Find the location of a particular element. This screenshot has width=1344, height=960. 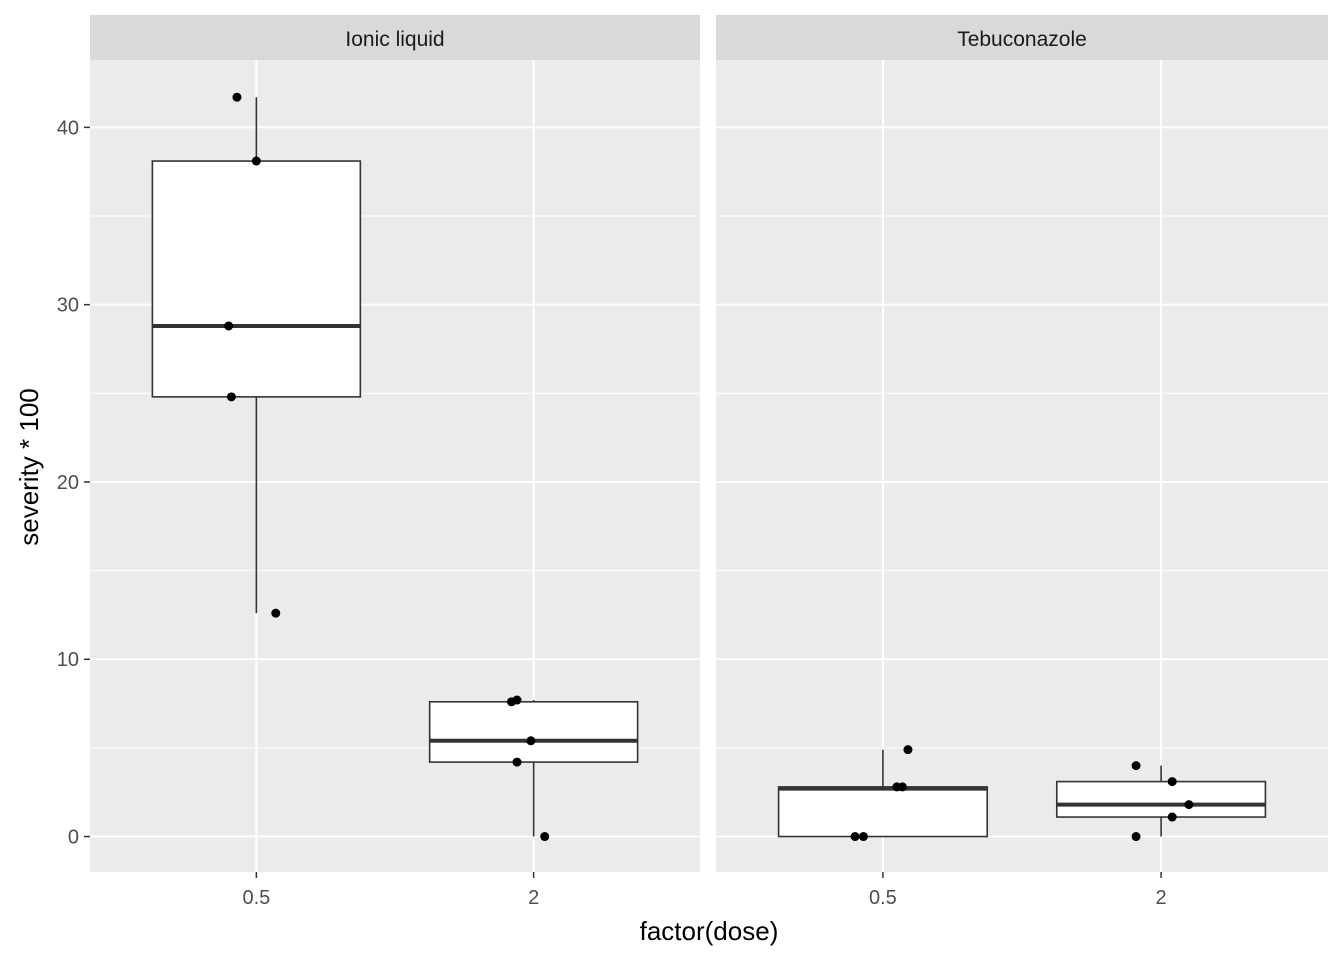

y-tick-label: 0 is located at coordinates (73, 838).